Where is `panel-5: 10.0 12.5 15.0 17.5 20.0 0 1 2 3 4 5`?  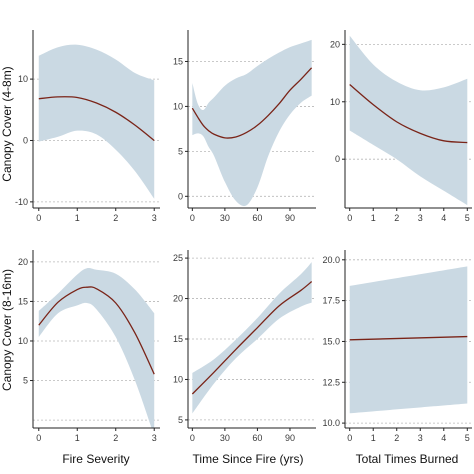
panel-5: 10.0 12.5 15.0 17.5 20.0 0 1 2 3 4 5 is located at coordinates (397, 346).